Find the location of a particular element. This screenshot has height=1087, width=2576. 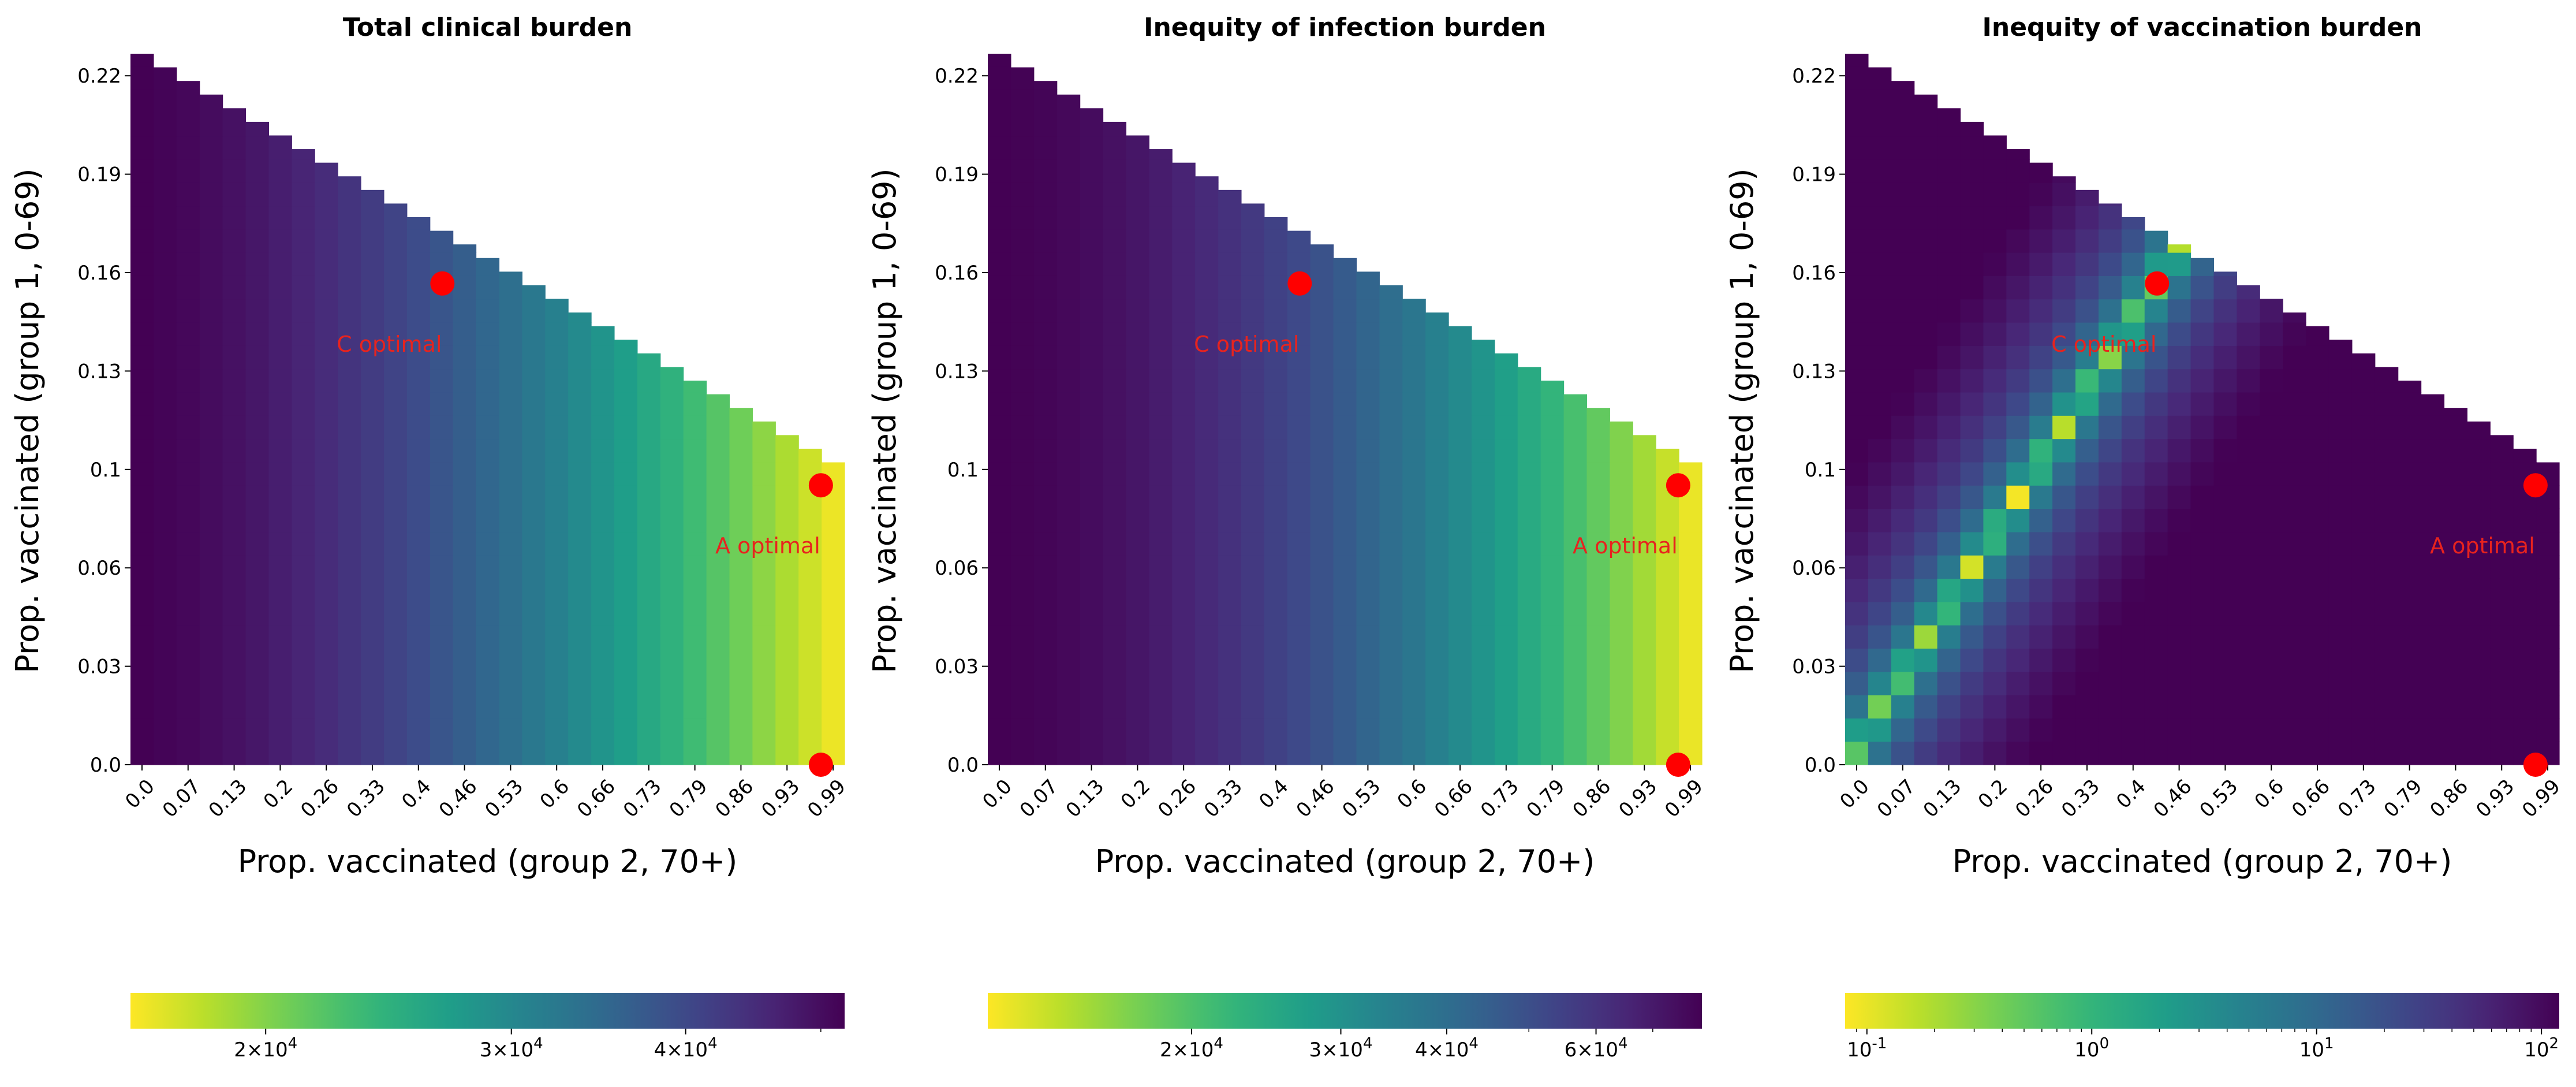

y-tick-labels: 0.00.030.060.10.130.160.190.22 is located at coordinates (961, 421).